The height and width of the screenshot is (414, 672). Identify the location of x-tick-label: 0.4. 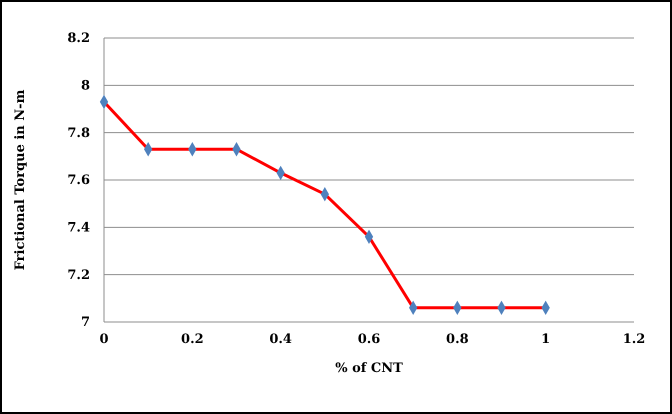
(280, 340).